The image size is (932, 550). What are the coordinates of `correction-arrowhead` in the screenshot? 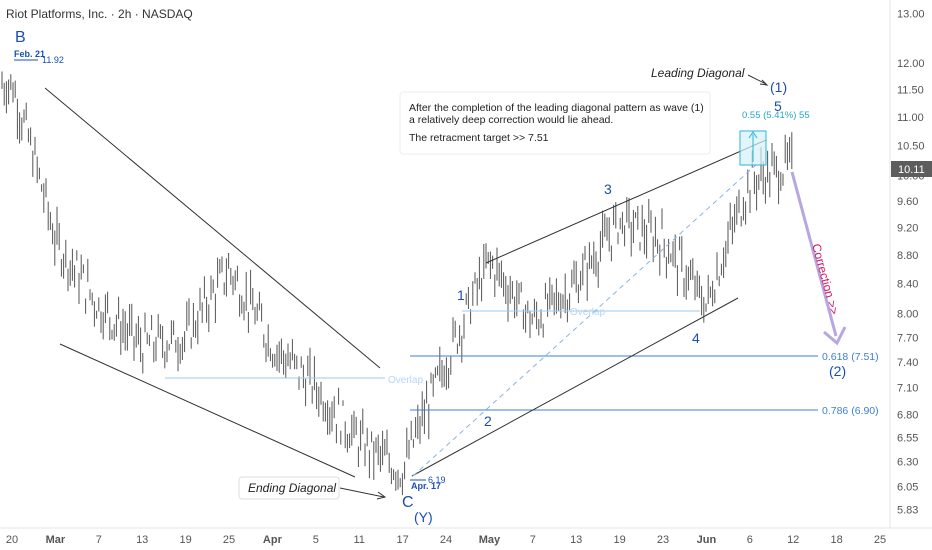 It's located at (835, 336).